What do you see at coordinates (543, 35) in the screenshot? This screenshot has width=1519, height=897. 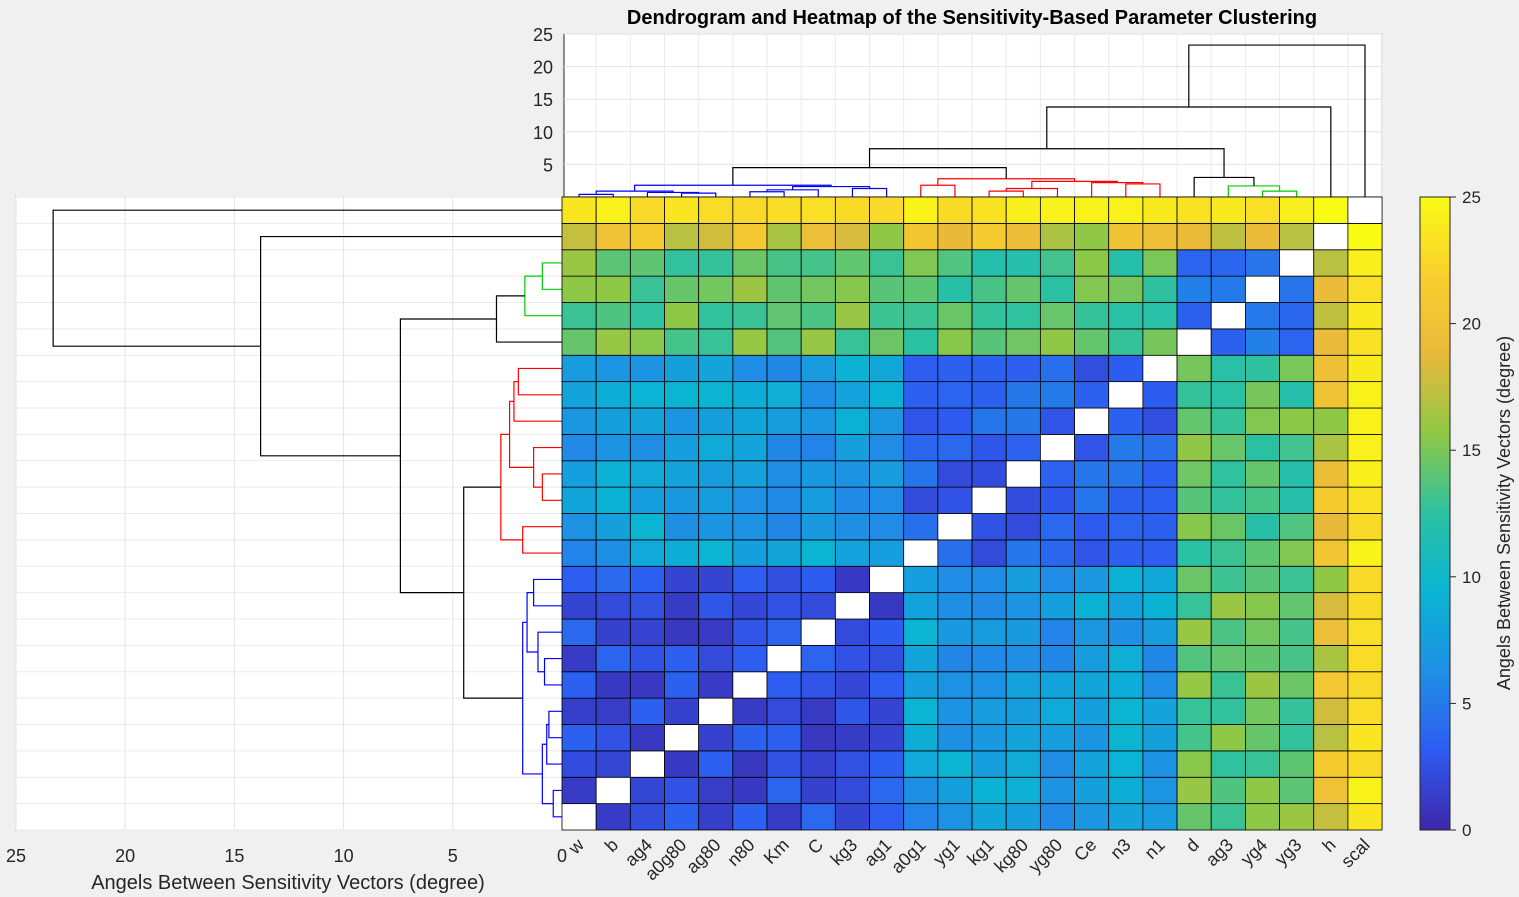 I see `y-tick-label: 25` at bounding box center [543, 35].